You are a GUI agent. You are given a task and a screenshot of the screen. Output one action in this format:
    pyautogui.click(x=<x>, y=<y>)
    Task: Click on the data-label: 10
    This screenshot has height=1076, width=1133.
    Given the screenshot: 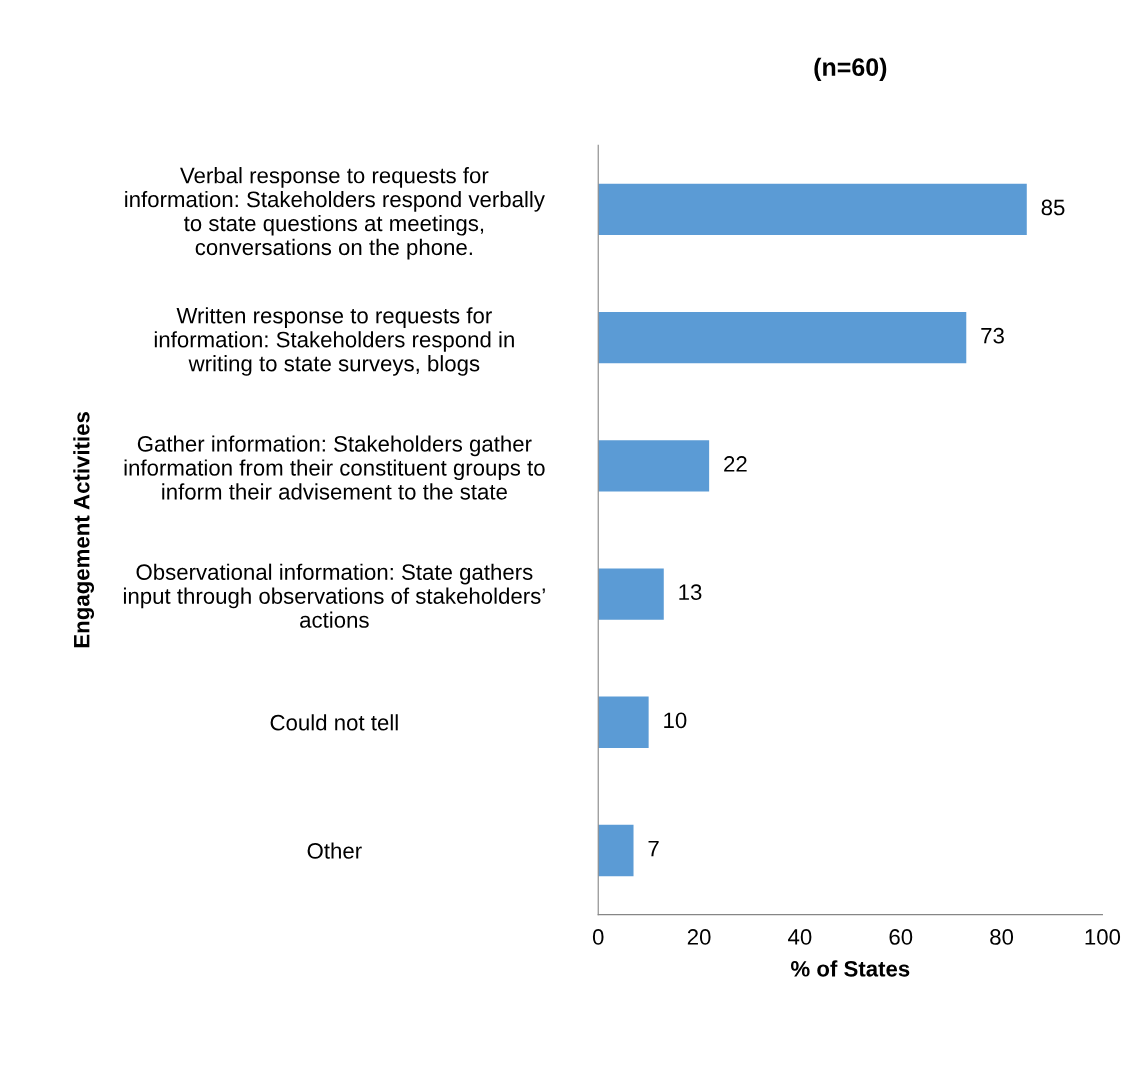 What is the action you would take?
    pyautogui.click(x=675, y=720)
    